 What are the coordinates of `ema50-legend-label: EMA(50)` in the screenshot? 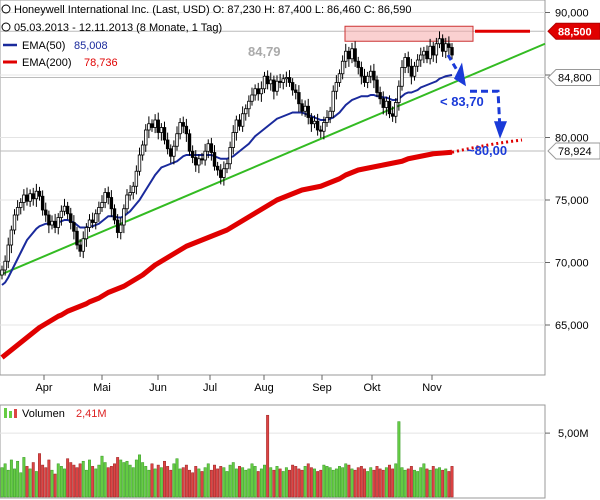 It's located at (43, 46).